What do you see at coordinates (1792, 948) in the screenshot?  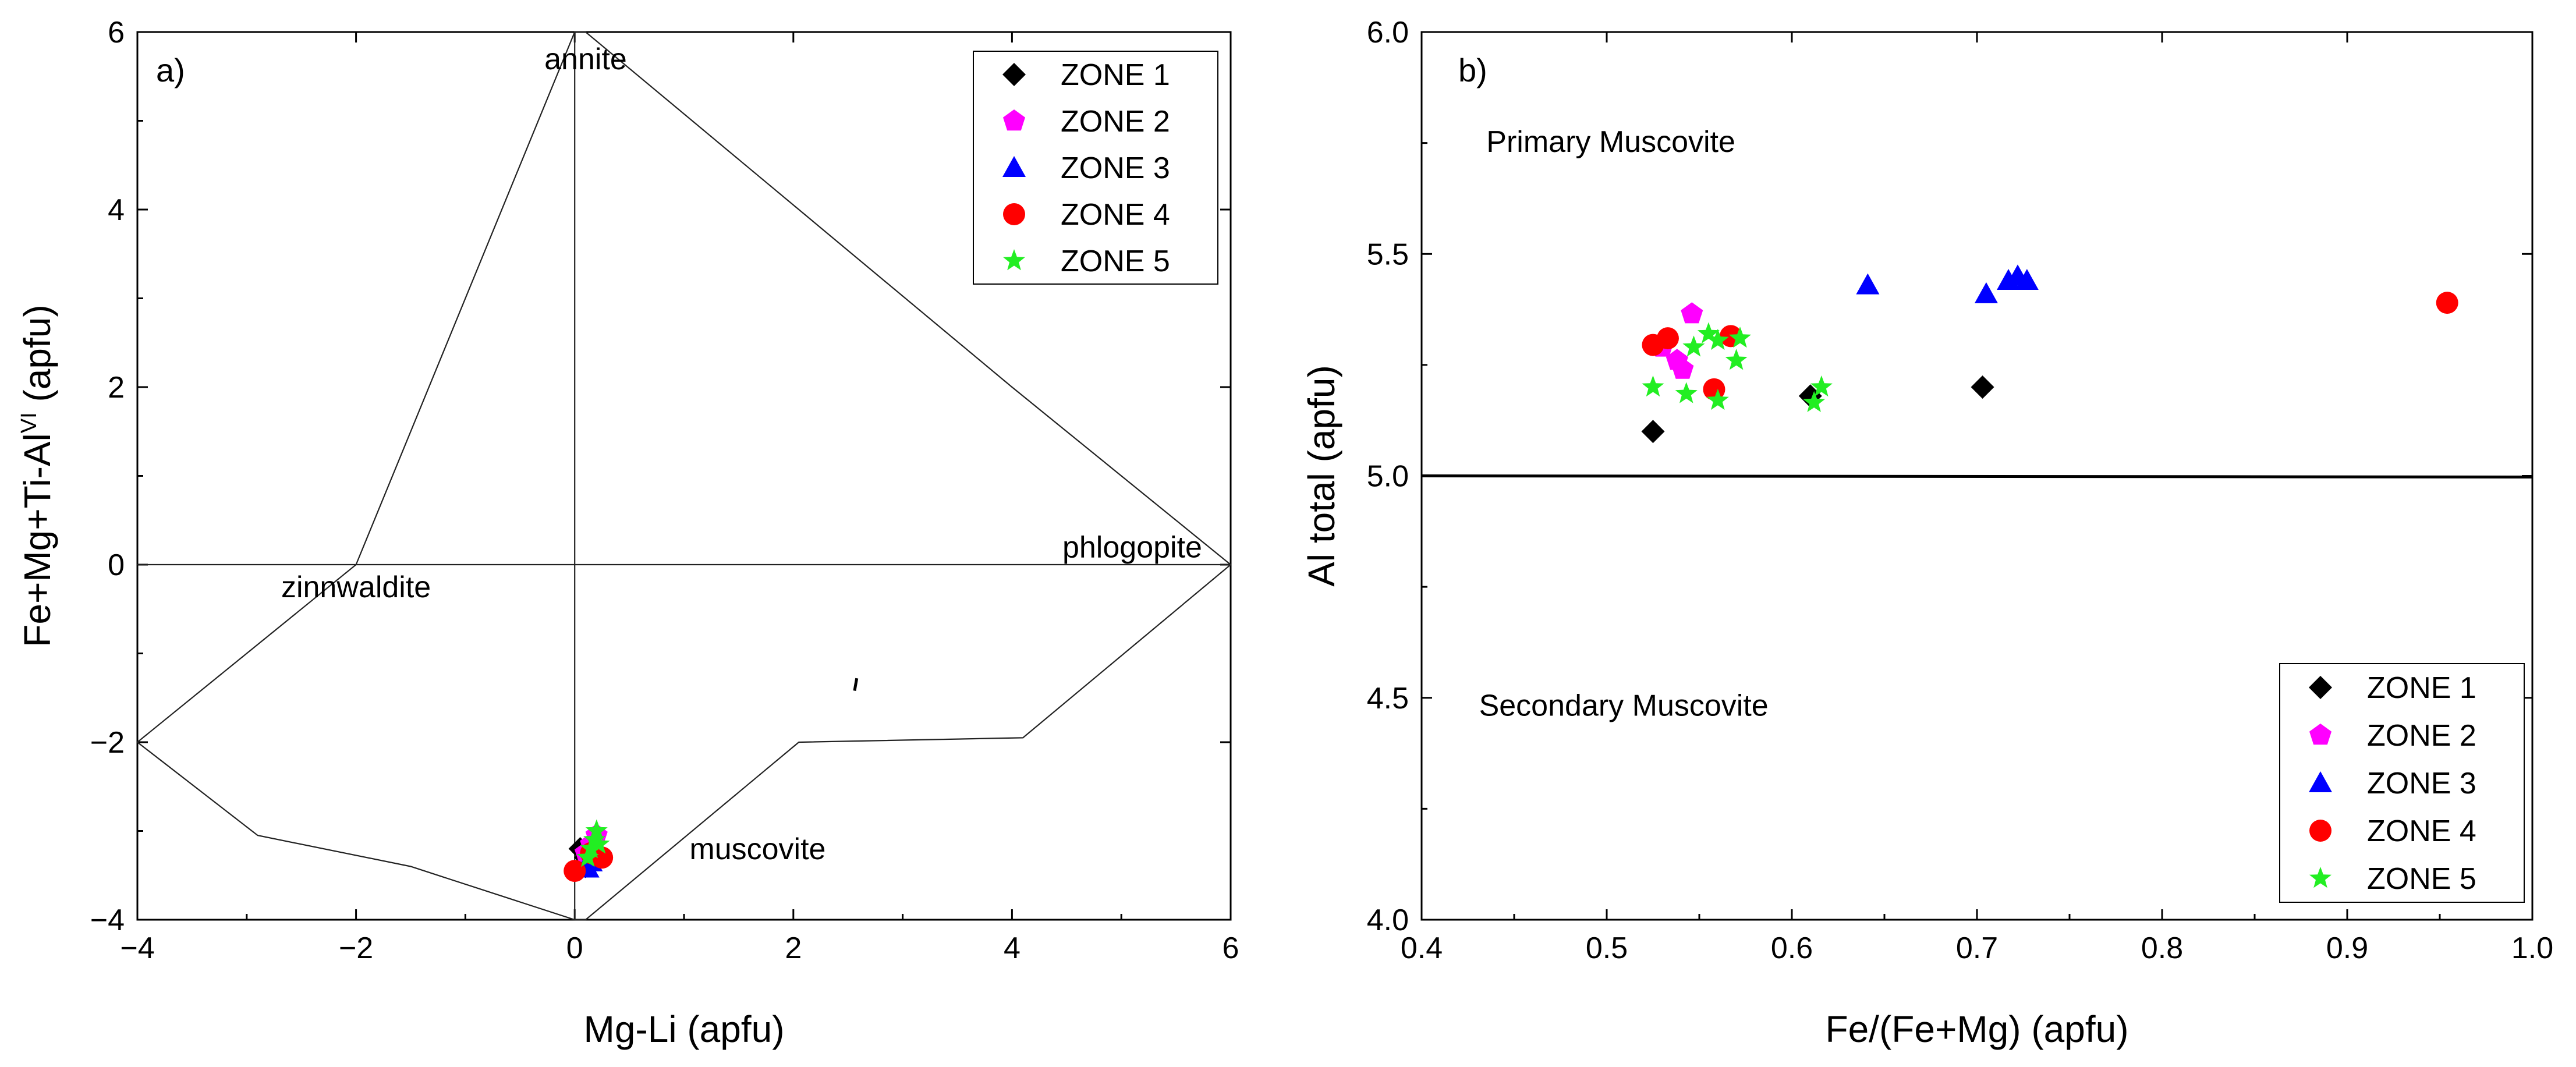 I see `x-tick-label: 0.6` at bounding box center [1792, 948].